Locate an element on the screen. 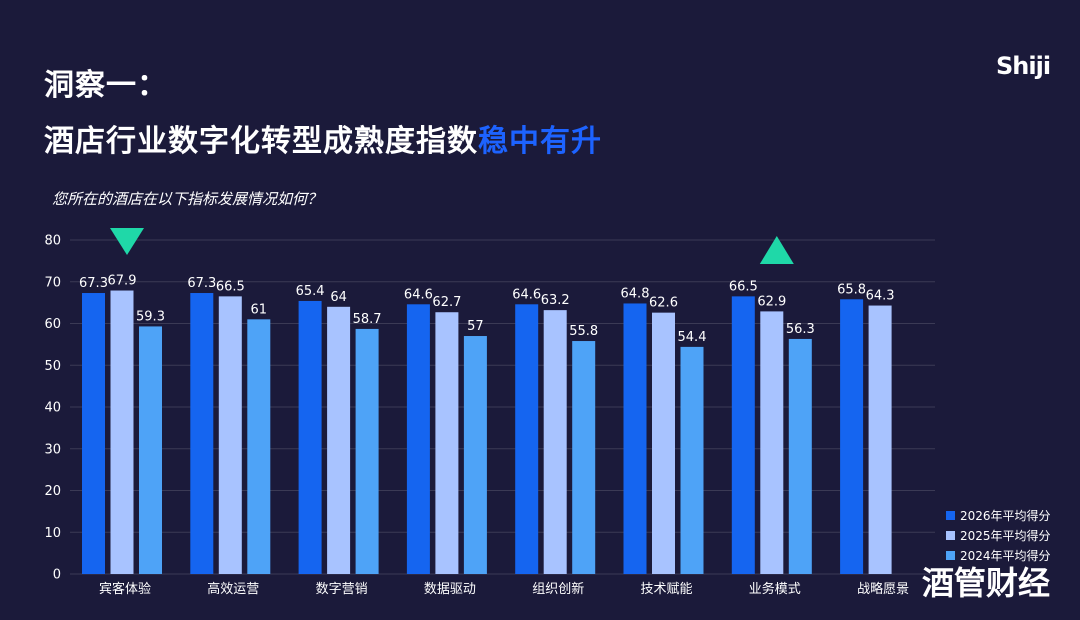 This screenshot has height=620, width=1080. y-tick-label: 70 is located at coordinates (52, 282).